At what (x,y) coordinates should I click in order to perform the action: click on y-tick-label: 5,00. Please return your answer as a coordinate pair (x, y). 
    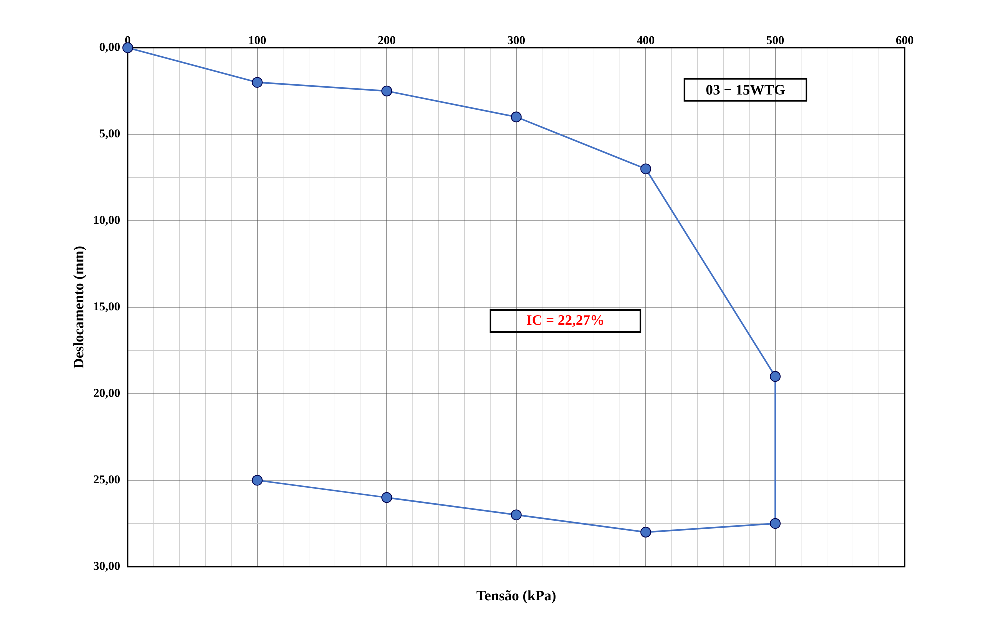
    Looking at the image, I should click on (110, 135).